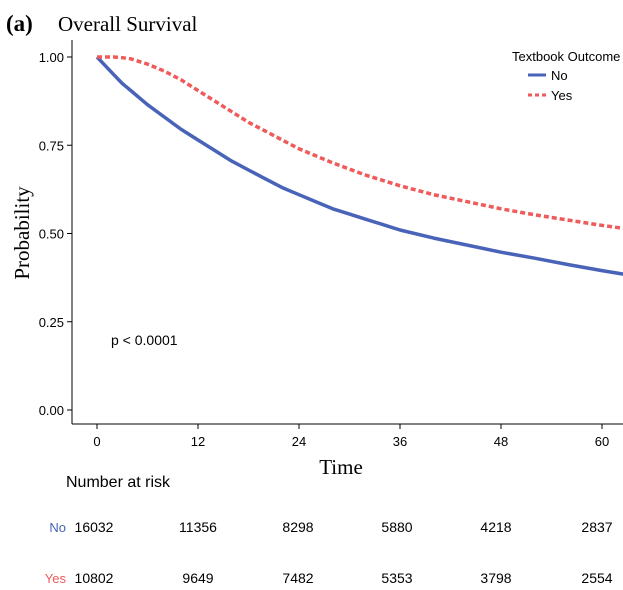 Image resolution: width=623 pixels, height=590 pixels. I want to click on risk-value: 8298, so click(297, 527).